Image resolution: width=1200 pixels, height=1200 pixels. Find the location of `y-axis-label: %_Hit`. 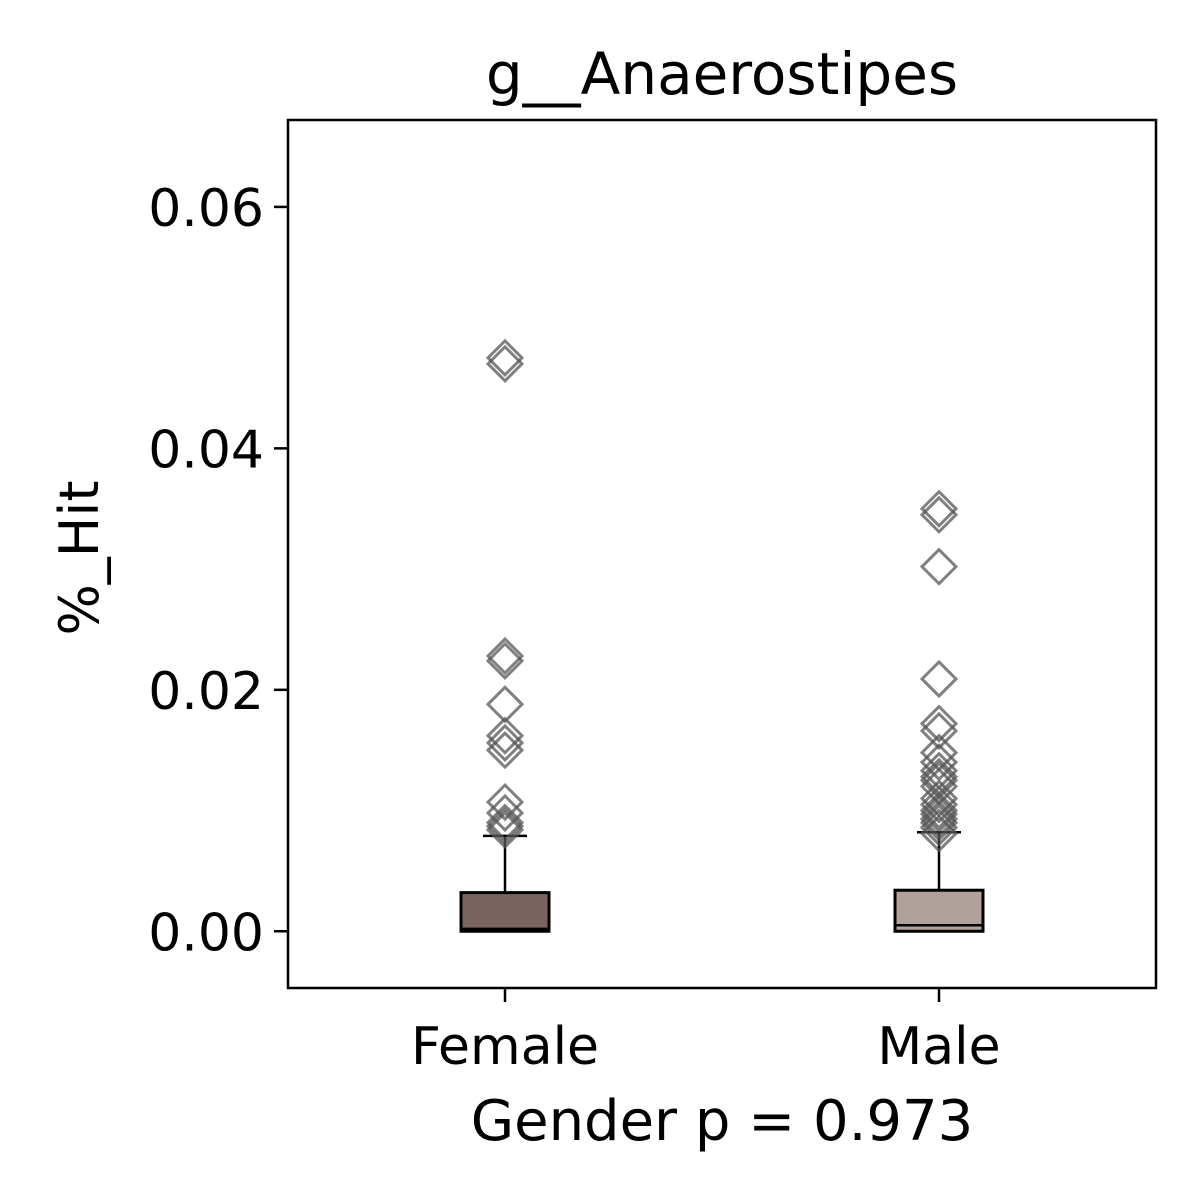

y-axis-label: %_Hit is located at coordinates (79, 557).